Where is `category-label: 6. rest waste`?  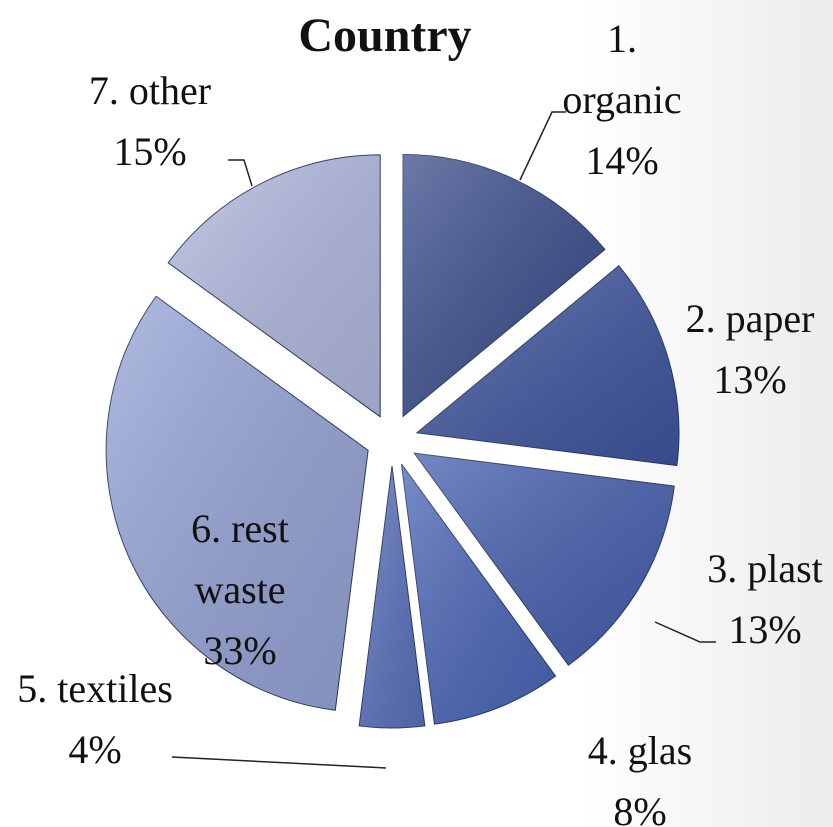
category-label: 6. rest waste is located at coordinates (240, 559).